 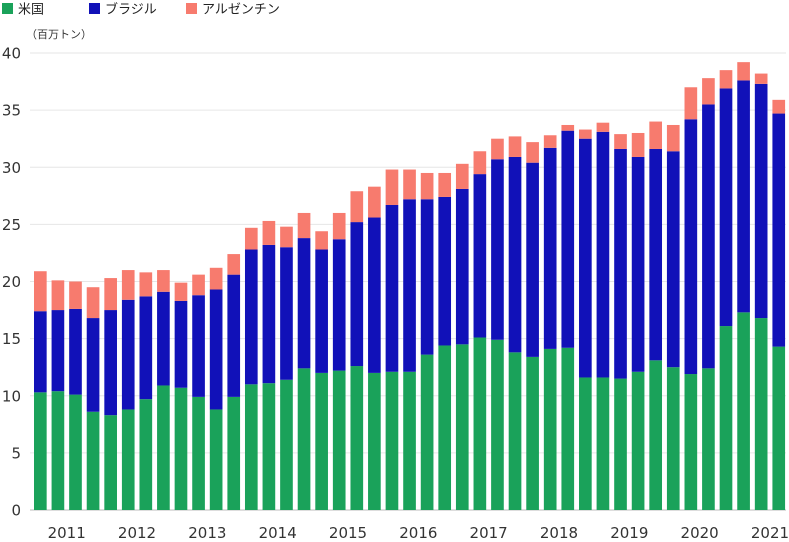 What do you see at coordinates (16, 511) in the screenshot?
I see `y-tick-label: 0` at bounding box center [16, 511].